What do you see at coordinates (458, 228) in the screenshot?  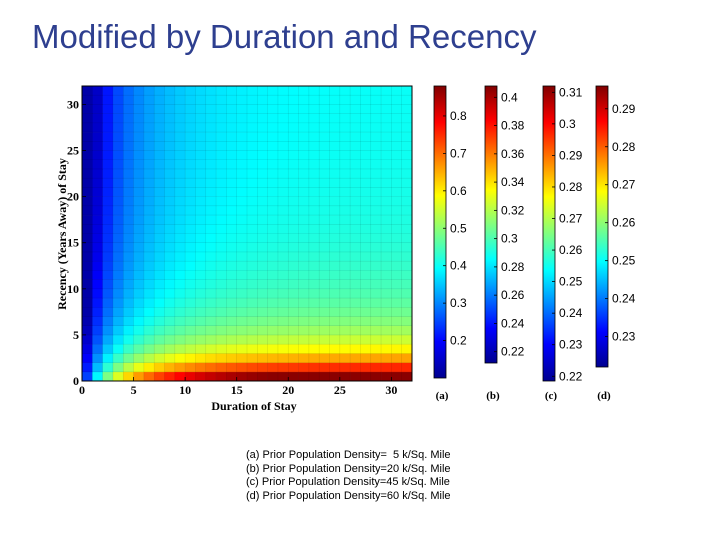 I see `colorbar-tick-label: 0.5` at bounding box center [458, 228].